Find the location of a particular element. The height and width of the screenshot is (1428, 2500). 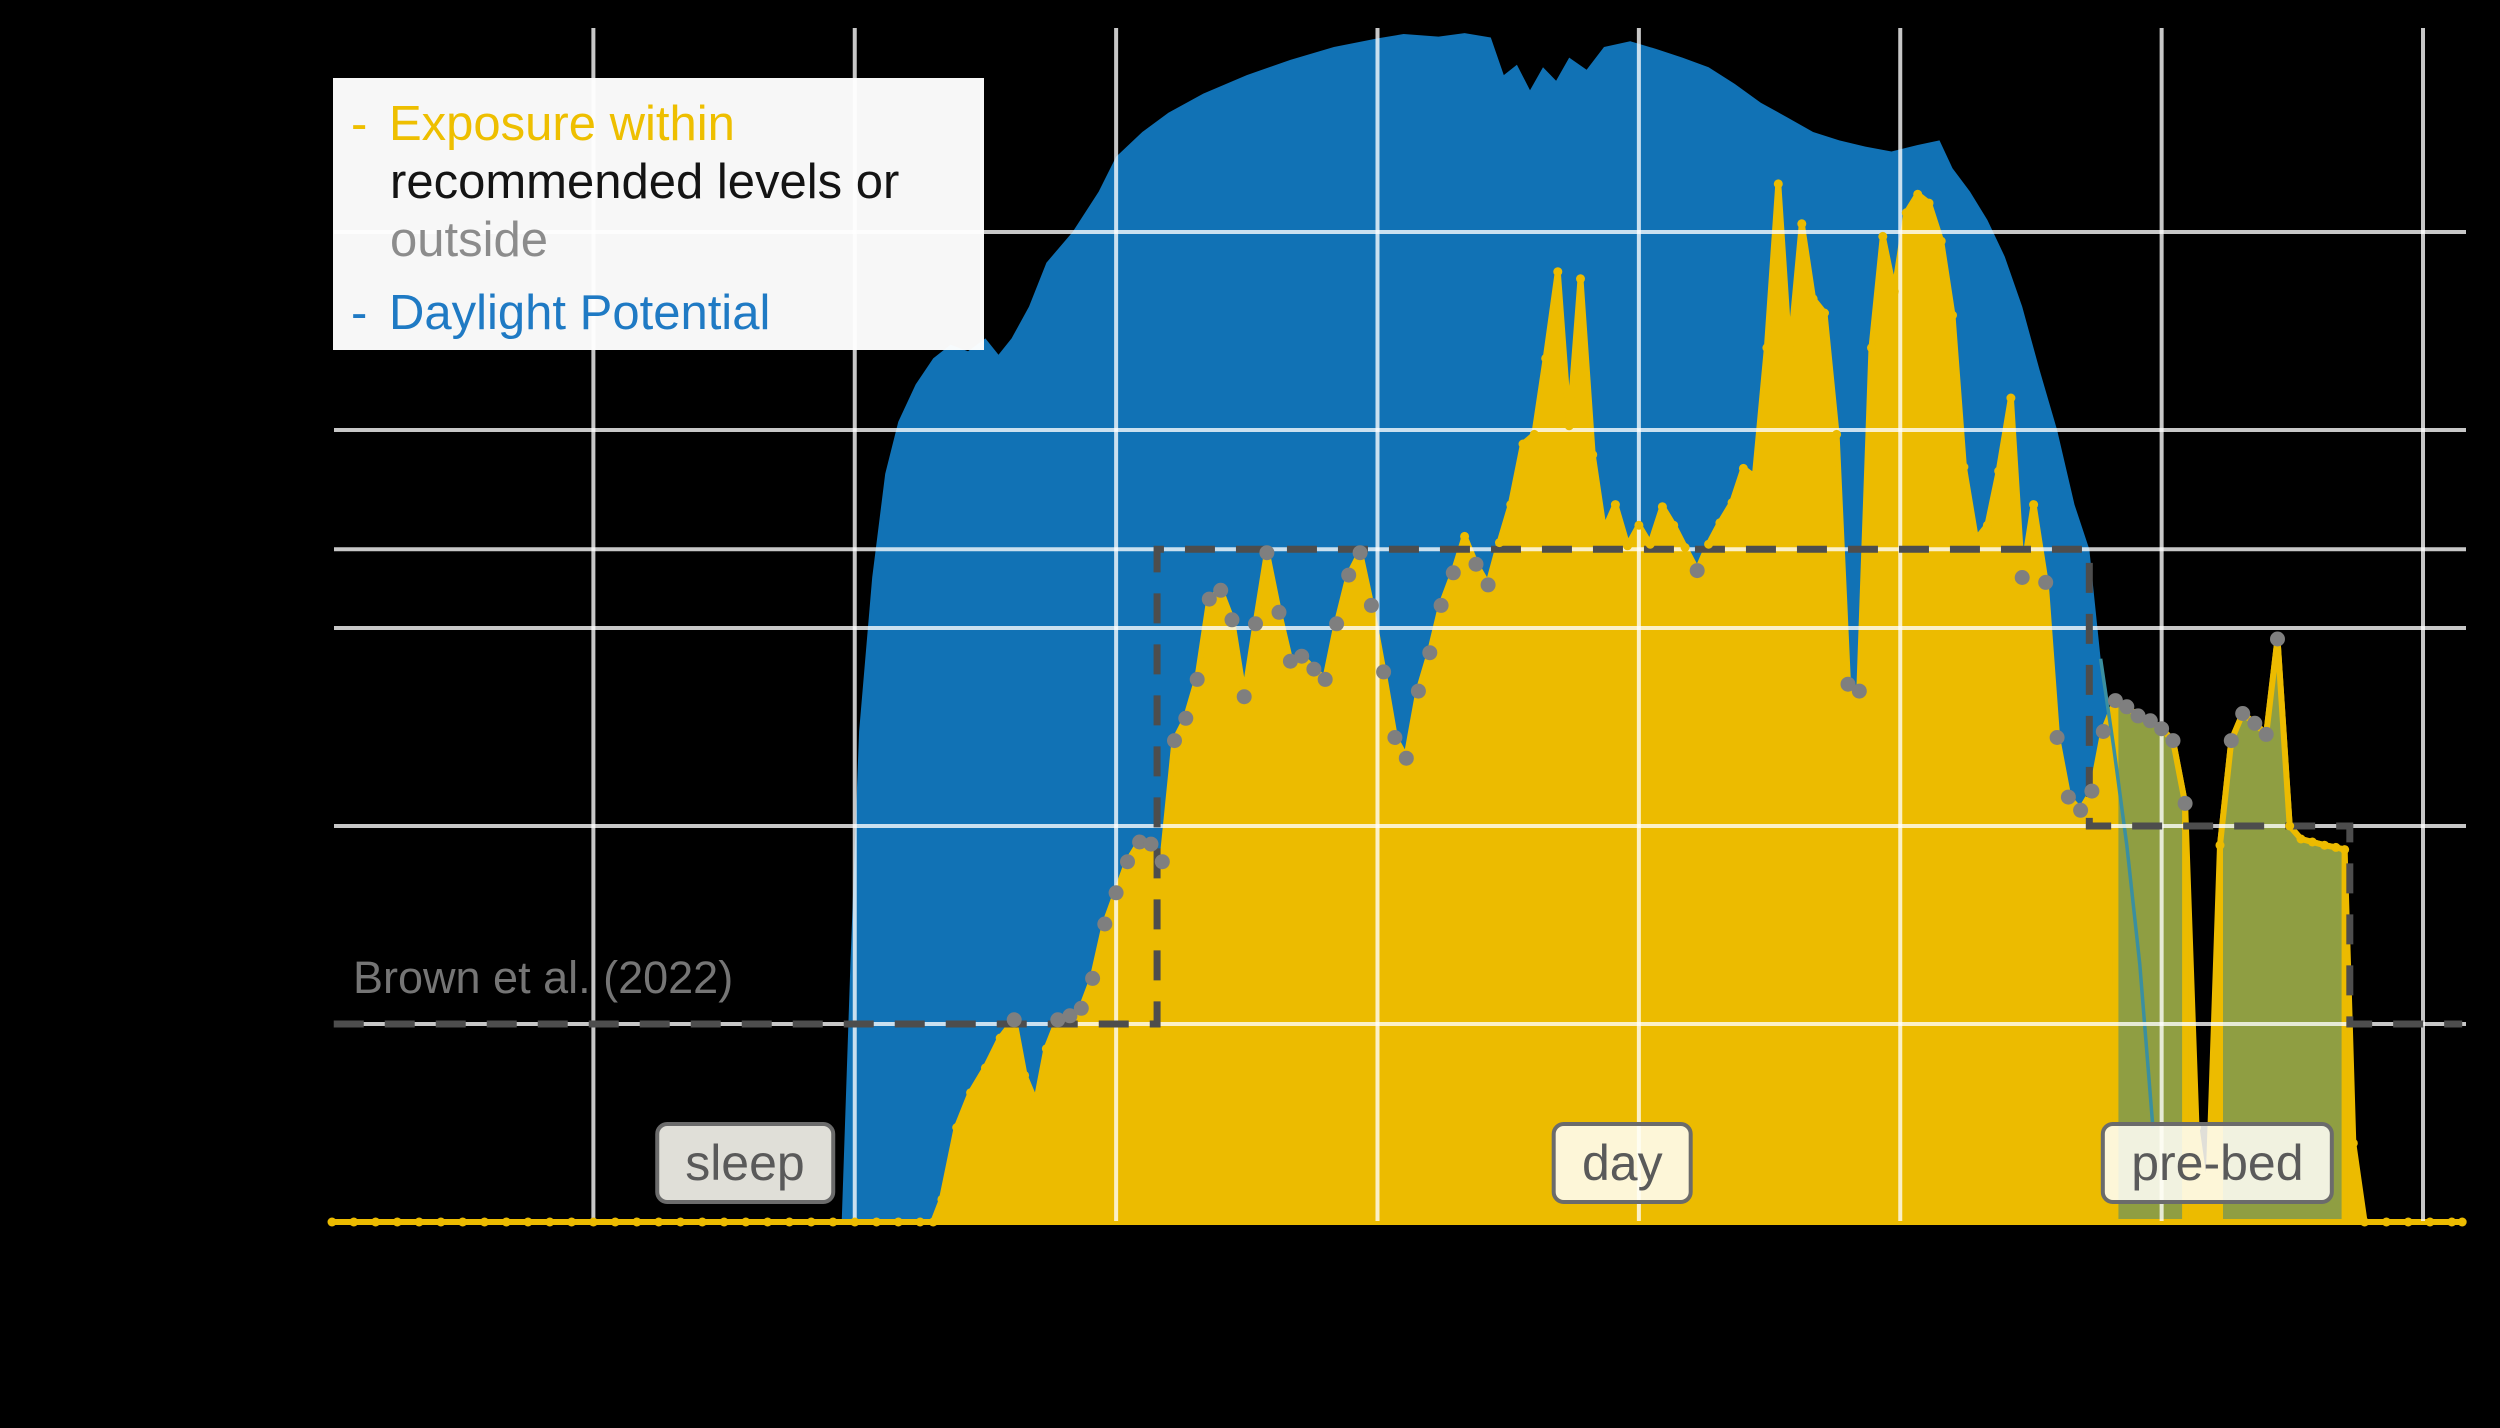

reference-annotation: Brown et al. (2022) is located at coordinates (543, 977).